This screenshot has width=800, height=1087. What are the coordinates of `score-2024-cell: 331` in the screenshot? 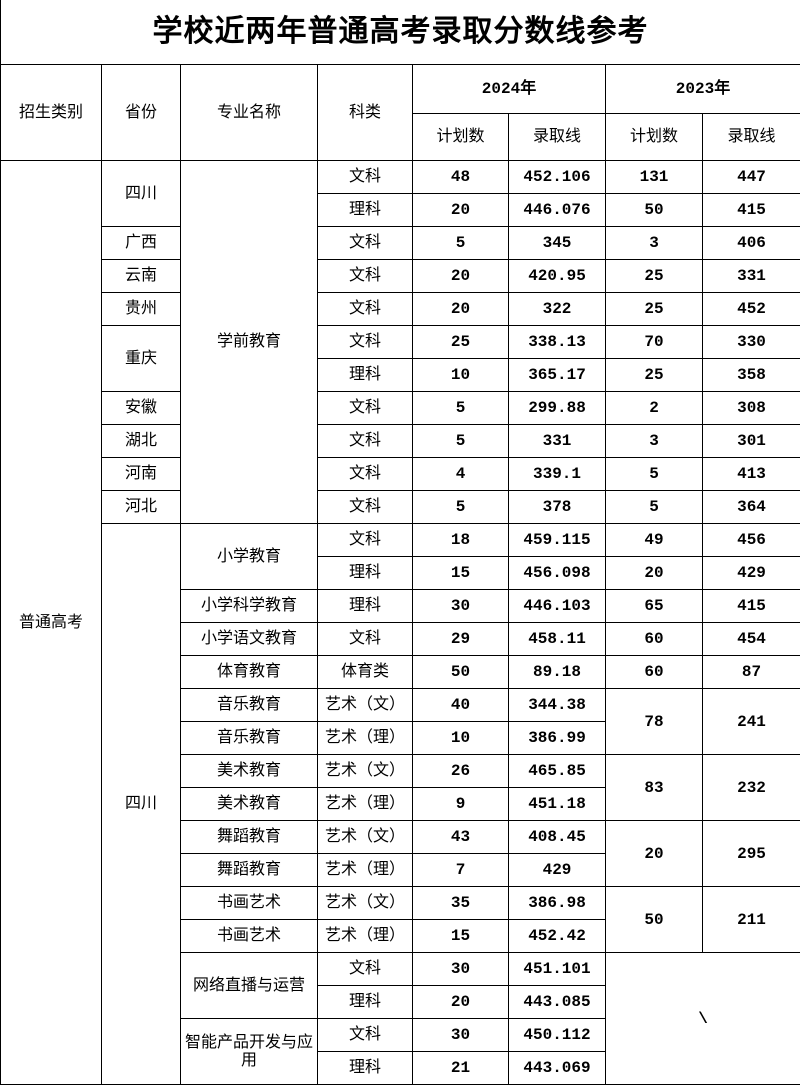 It's located at (557, 441).